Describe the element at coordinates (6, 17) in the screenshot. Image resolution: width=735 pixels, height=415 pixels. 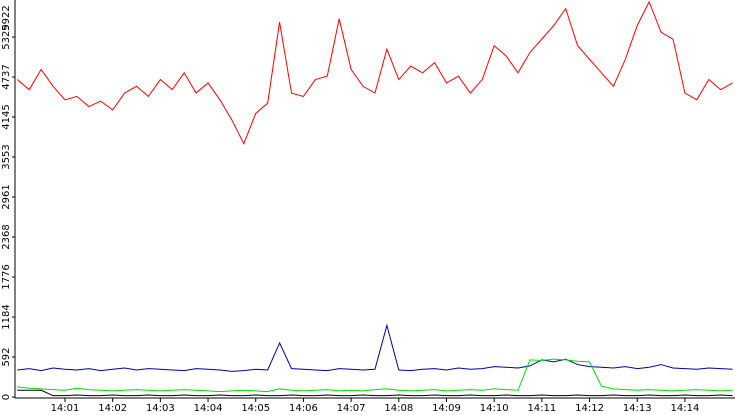
I see `y-tick-label: 5922` at that location.